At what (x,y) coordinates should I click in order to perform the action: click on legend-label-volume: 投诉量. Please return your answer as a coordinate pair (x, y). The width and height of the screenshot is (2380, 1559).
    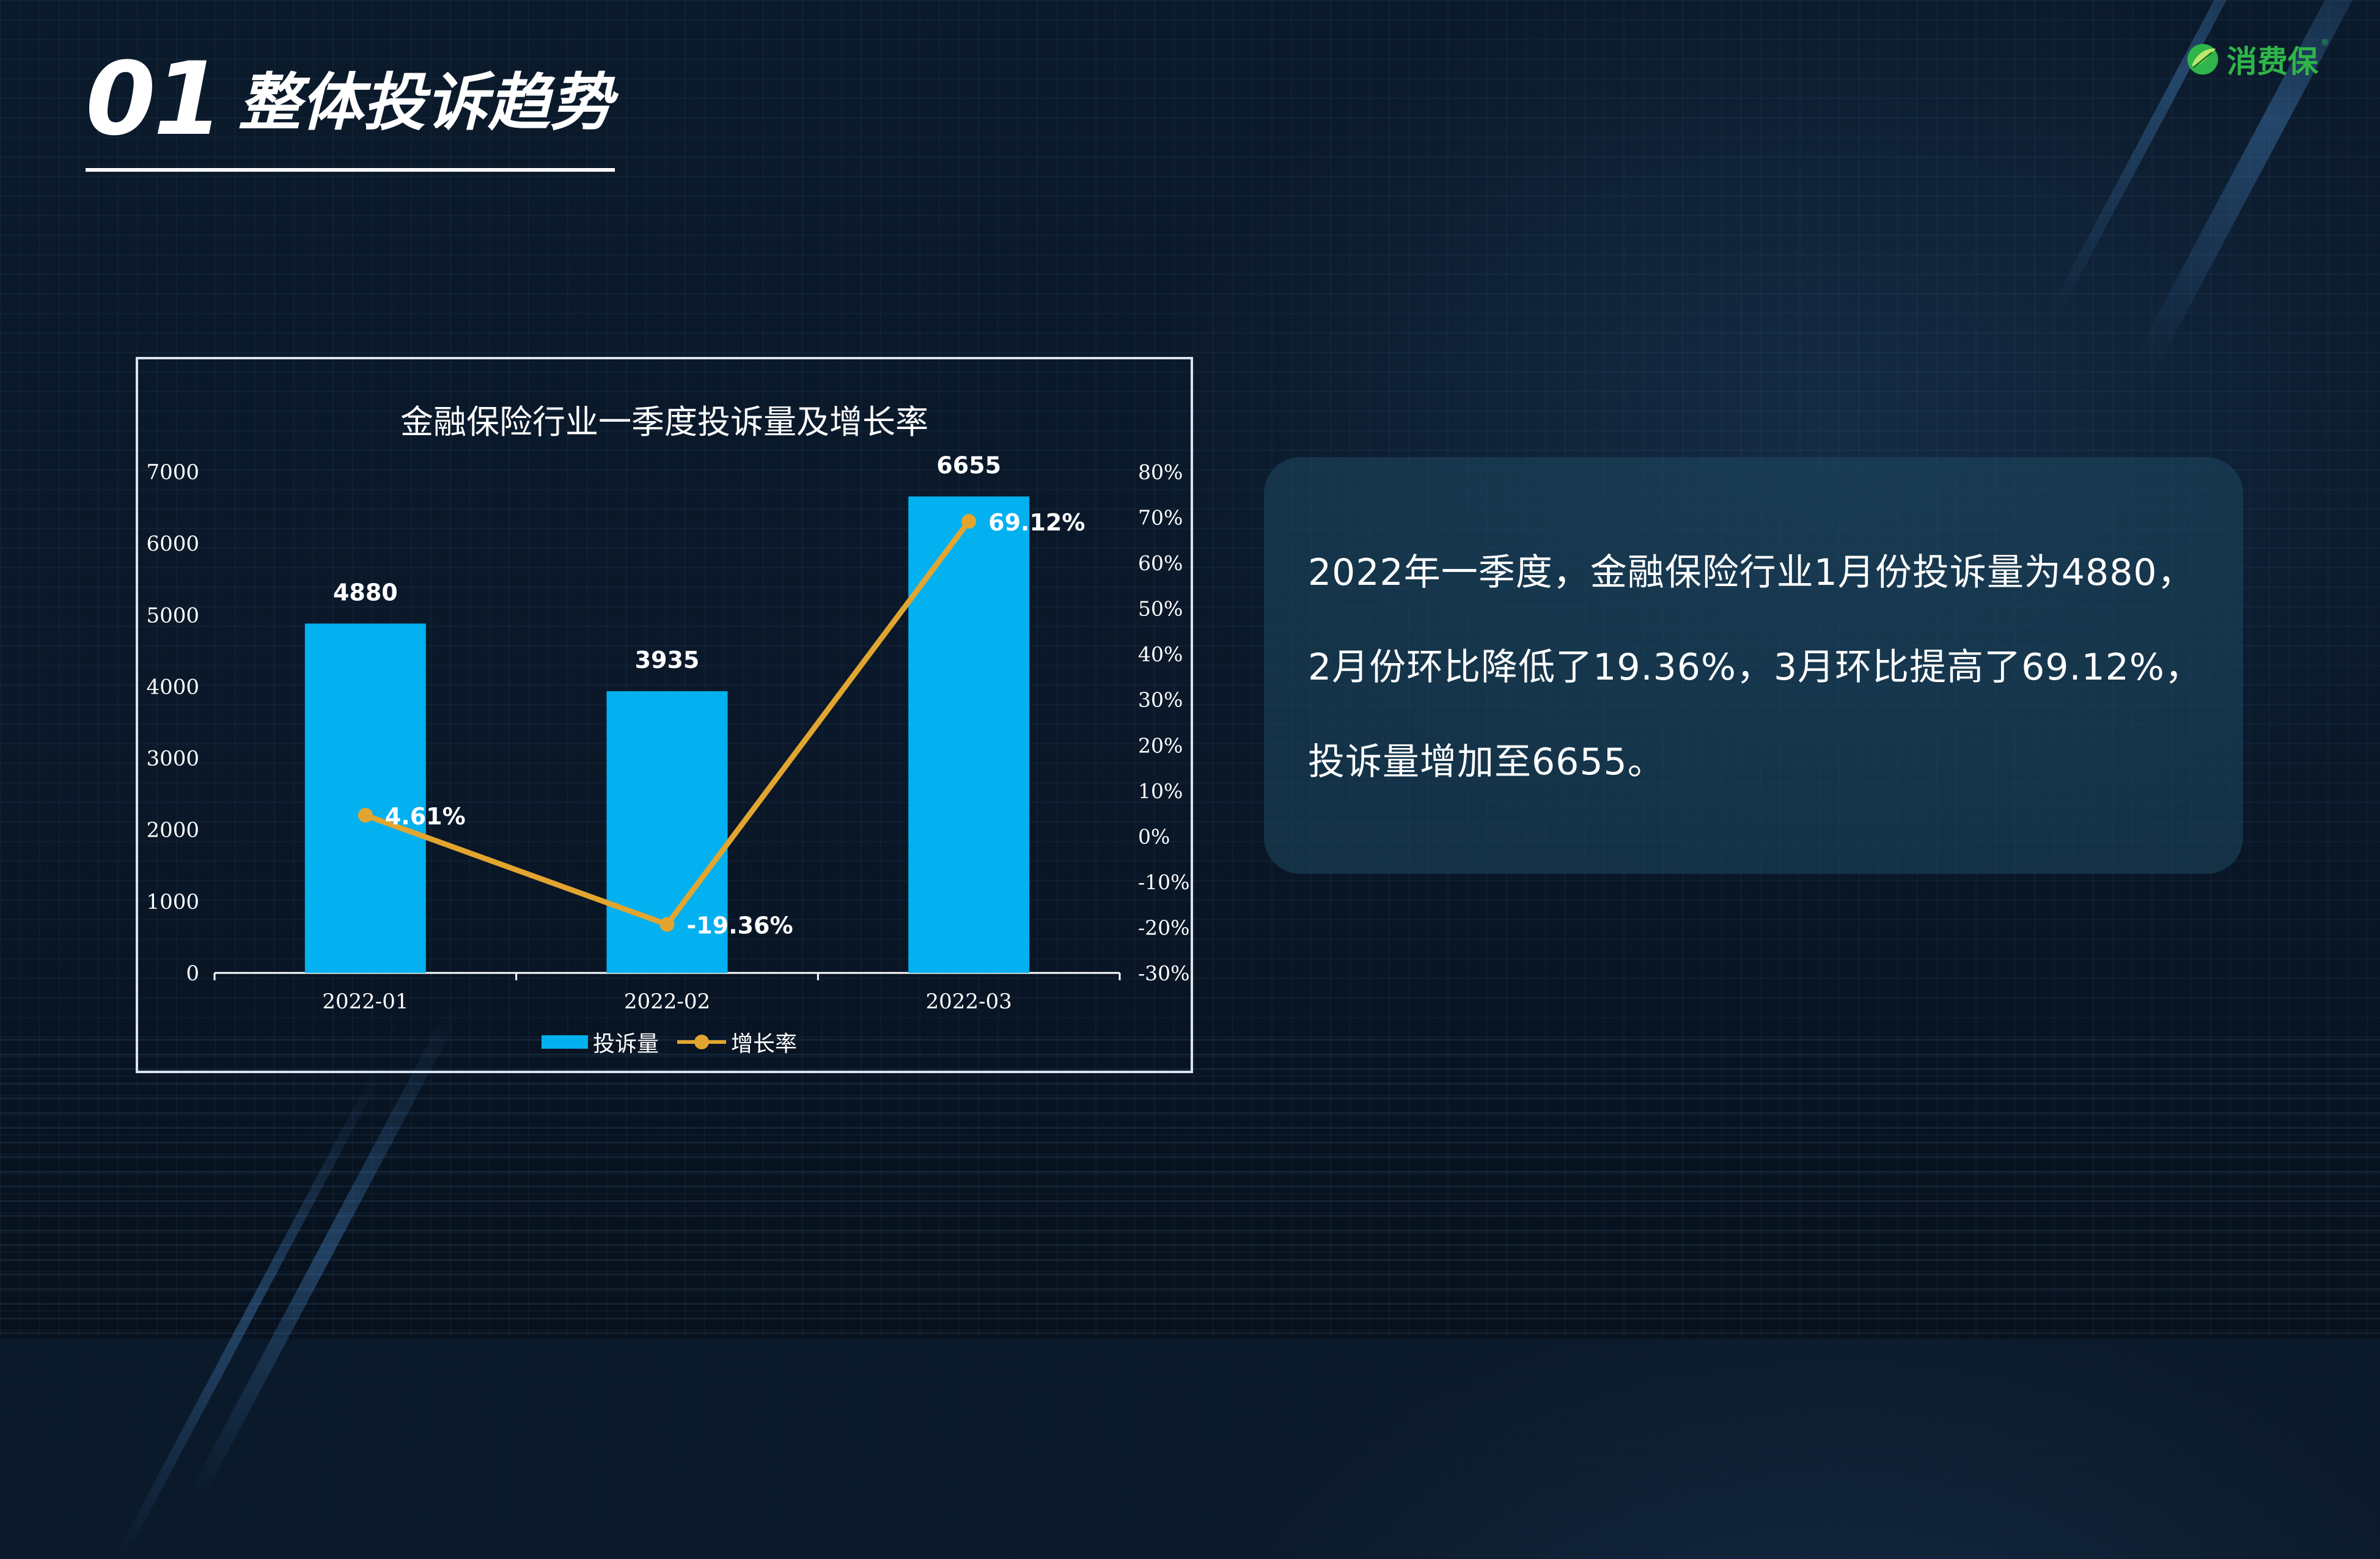
    Looking at the image, I should click on (626, 1044).